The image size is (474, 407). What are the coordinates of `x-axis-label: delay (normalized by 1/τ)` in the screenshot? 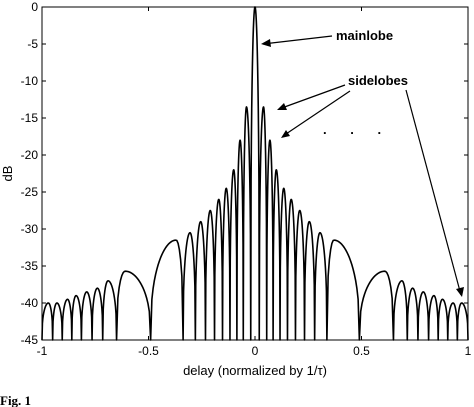 It's located at (255, 370).